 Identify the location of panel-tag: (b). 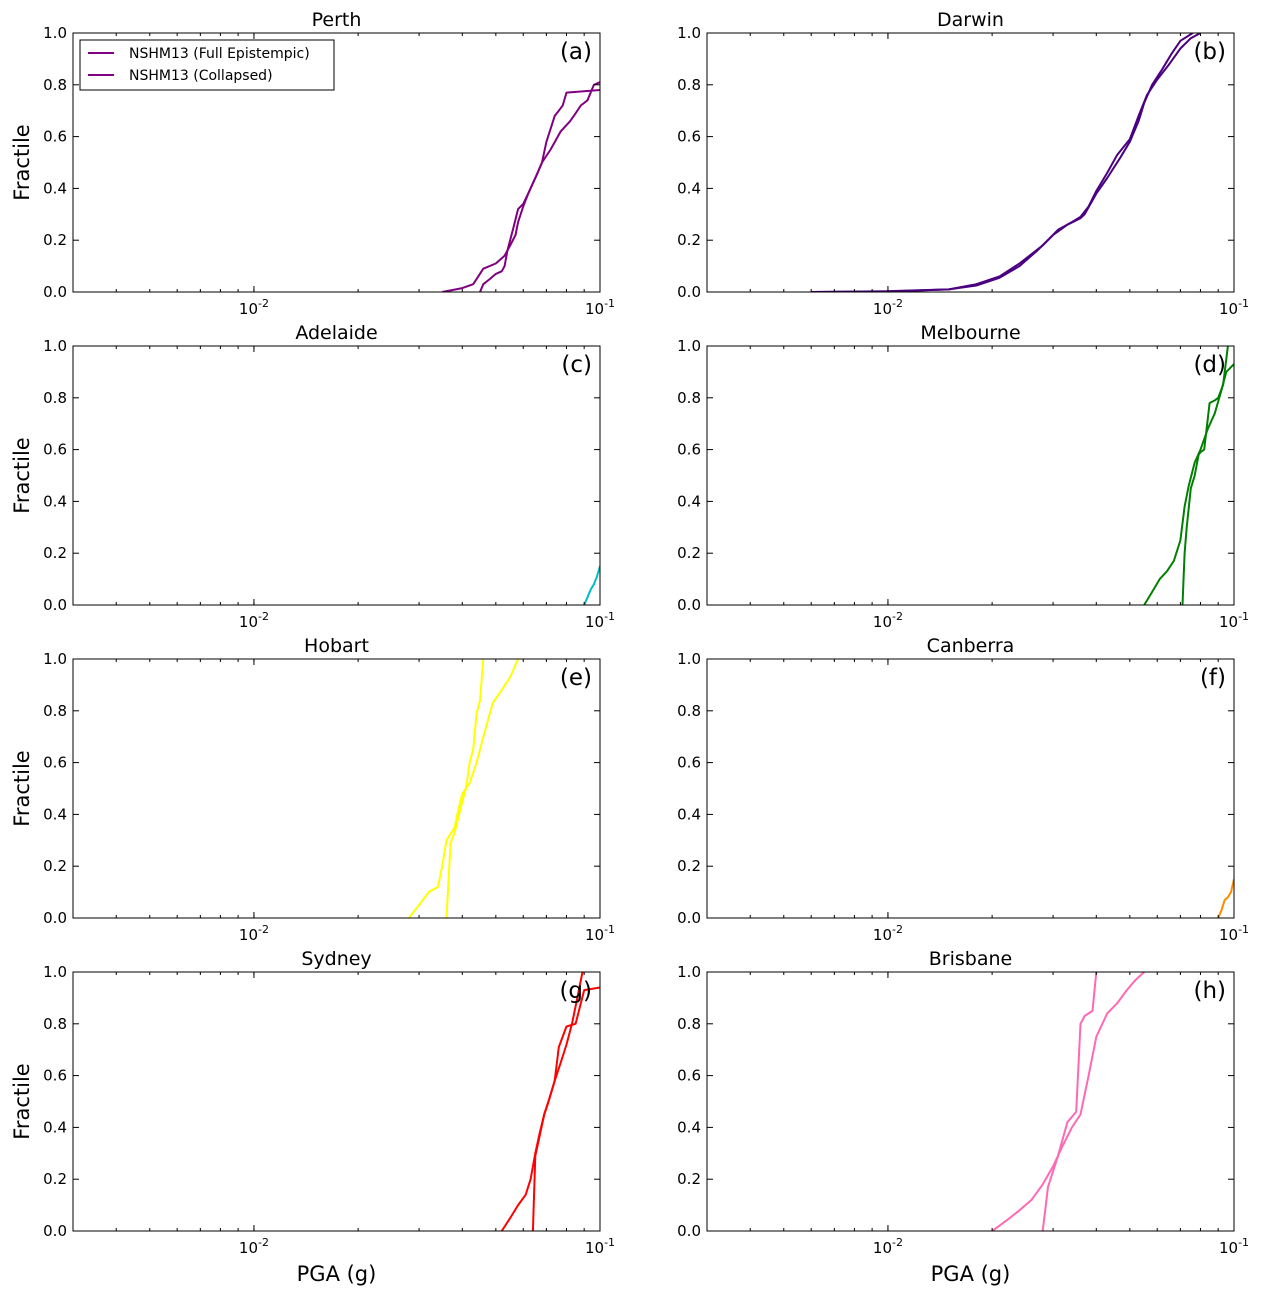
(1209, 52).